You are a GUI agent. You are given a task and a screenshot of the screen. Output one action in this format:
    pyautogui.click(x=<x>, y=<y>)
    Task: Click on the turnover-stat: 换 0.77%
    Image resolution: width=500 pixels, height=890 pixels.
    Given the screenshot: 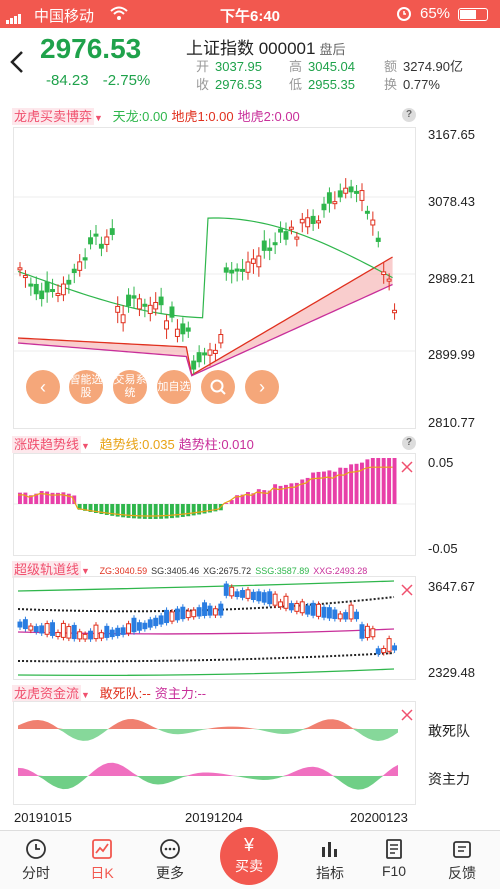 What is the action you would take?
    pyautogui.click(x=412, y=84)
    